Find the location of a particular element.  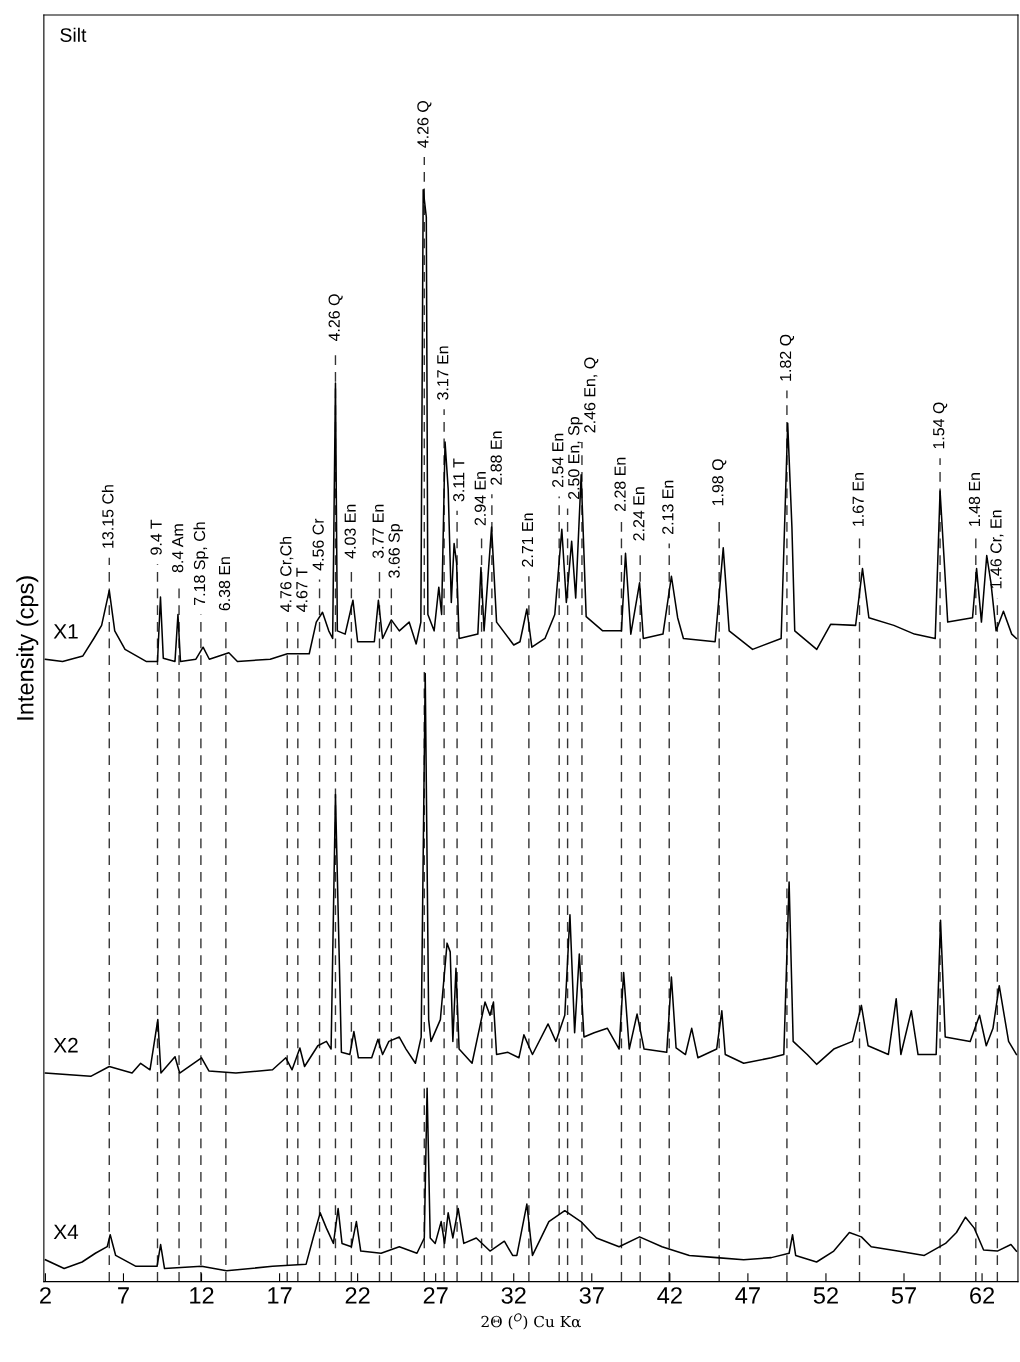

ref-line-label: 1.48 En is located at coordinates (974, 499).